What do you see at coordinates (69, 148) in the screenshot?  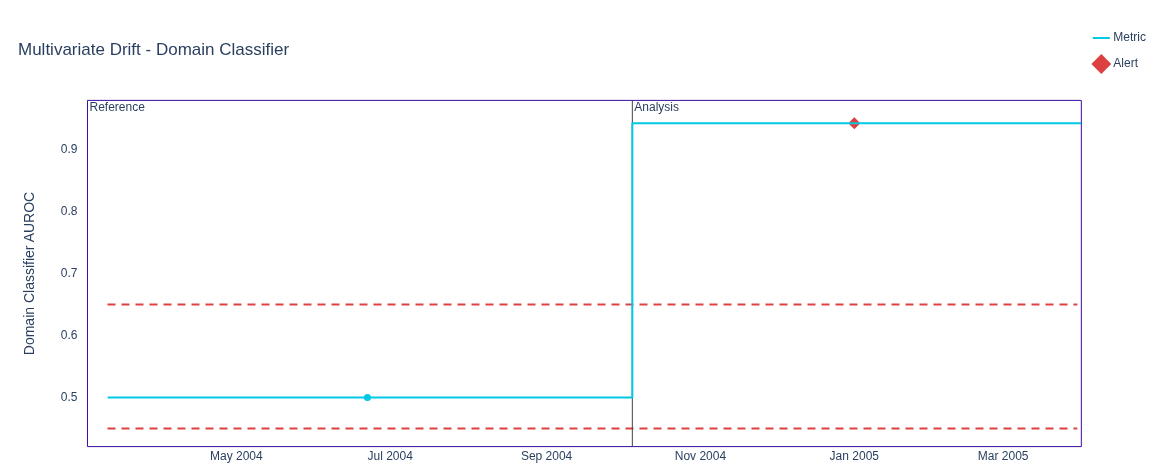 I see `y-tick-label: 0.9` at bounding box center [69, 148].